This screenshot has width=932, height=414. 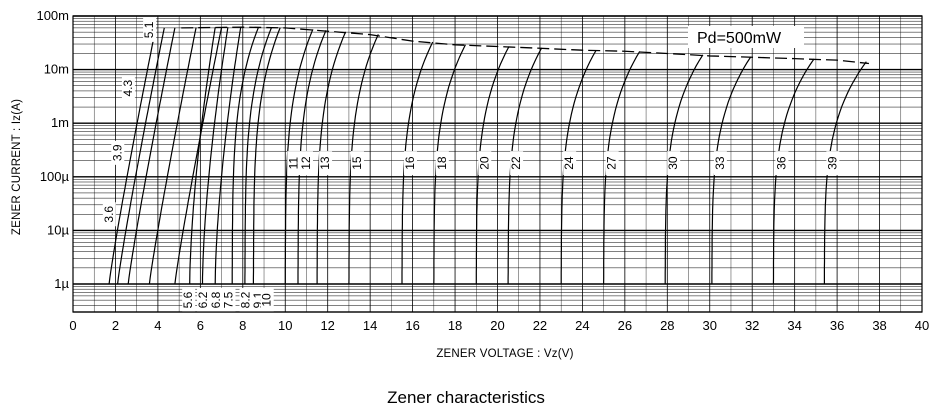 I want to click on curve-label-text: 3.6, so click(x=109, y=214).